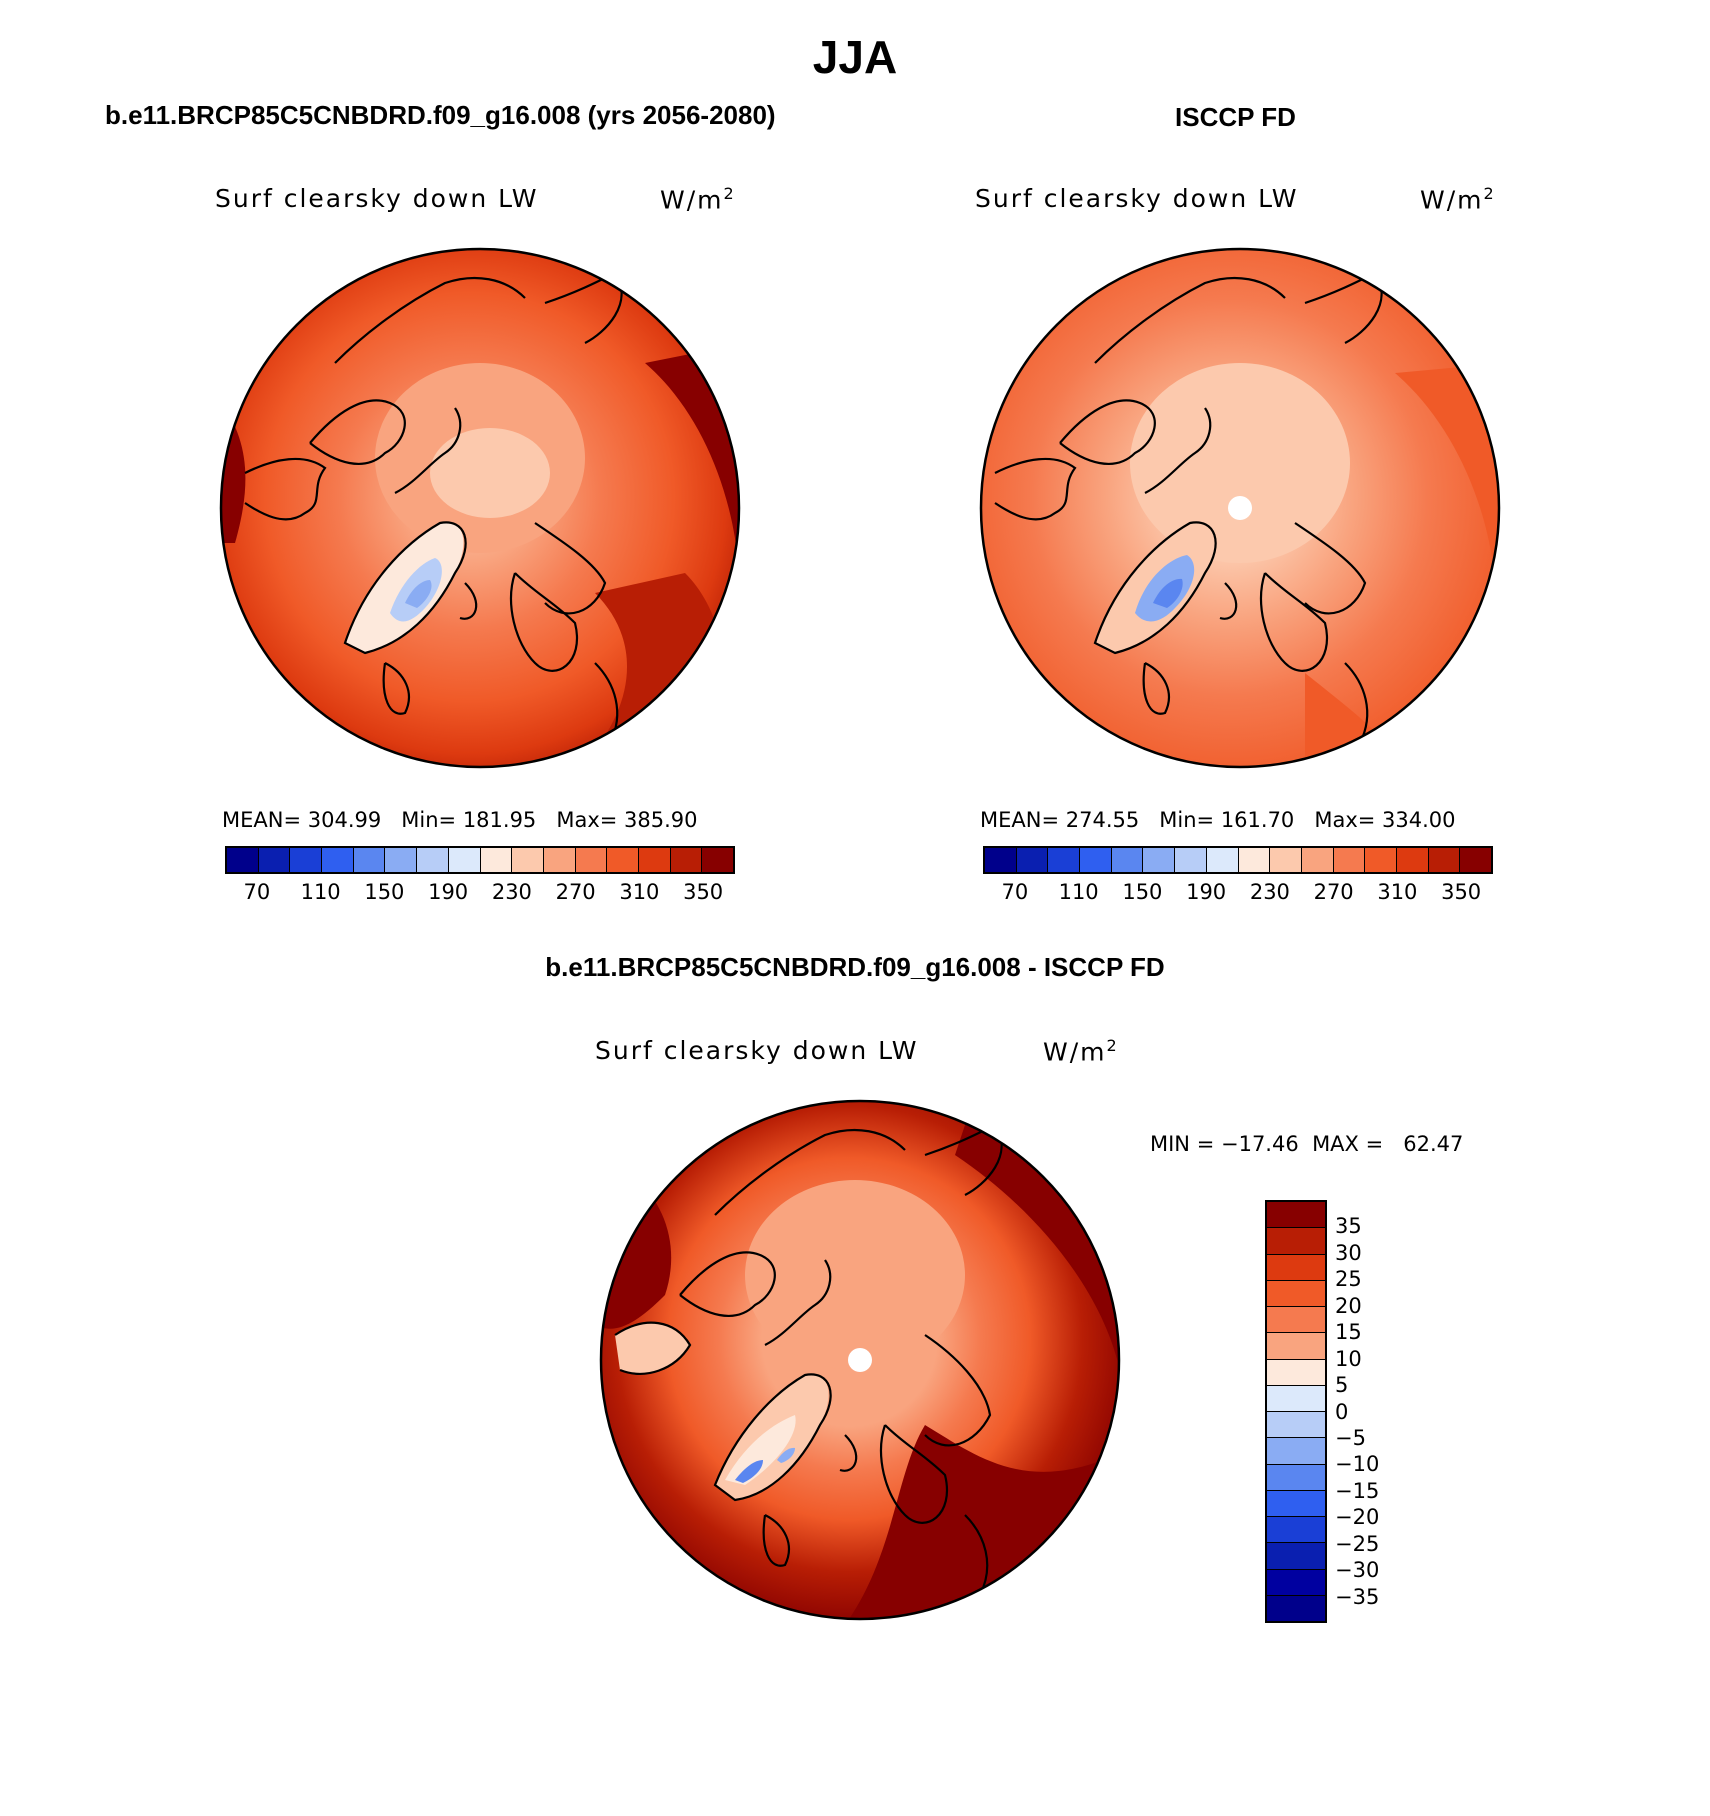 This screenshot has width=1710, height=1816. Describe the element at coordinates (757, 1050) in the screenshot. I see `bottom-variable-label: Surf clearsky down LW` at that location.